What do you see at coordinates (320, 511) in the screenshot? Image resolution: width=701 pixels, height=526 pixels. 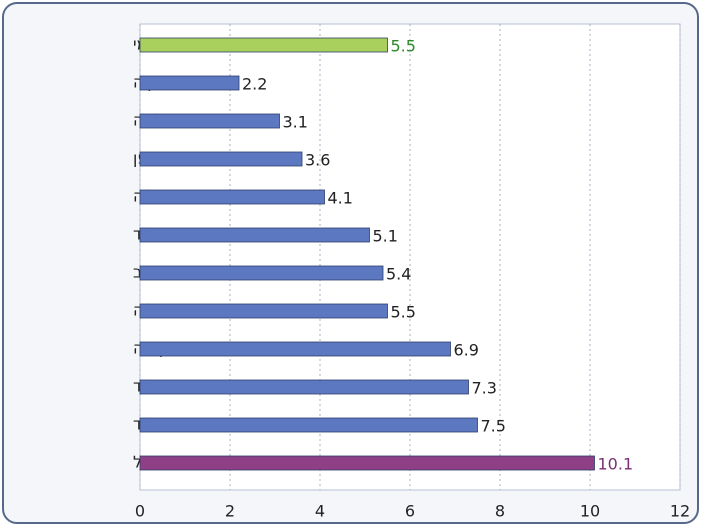 I see `x-tick-label: 4` at bounding box center [320, 511].